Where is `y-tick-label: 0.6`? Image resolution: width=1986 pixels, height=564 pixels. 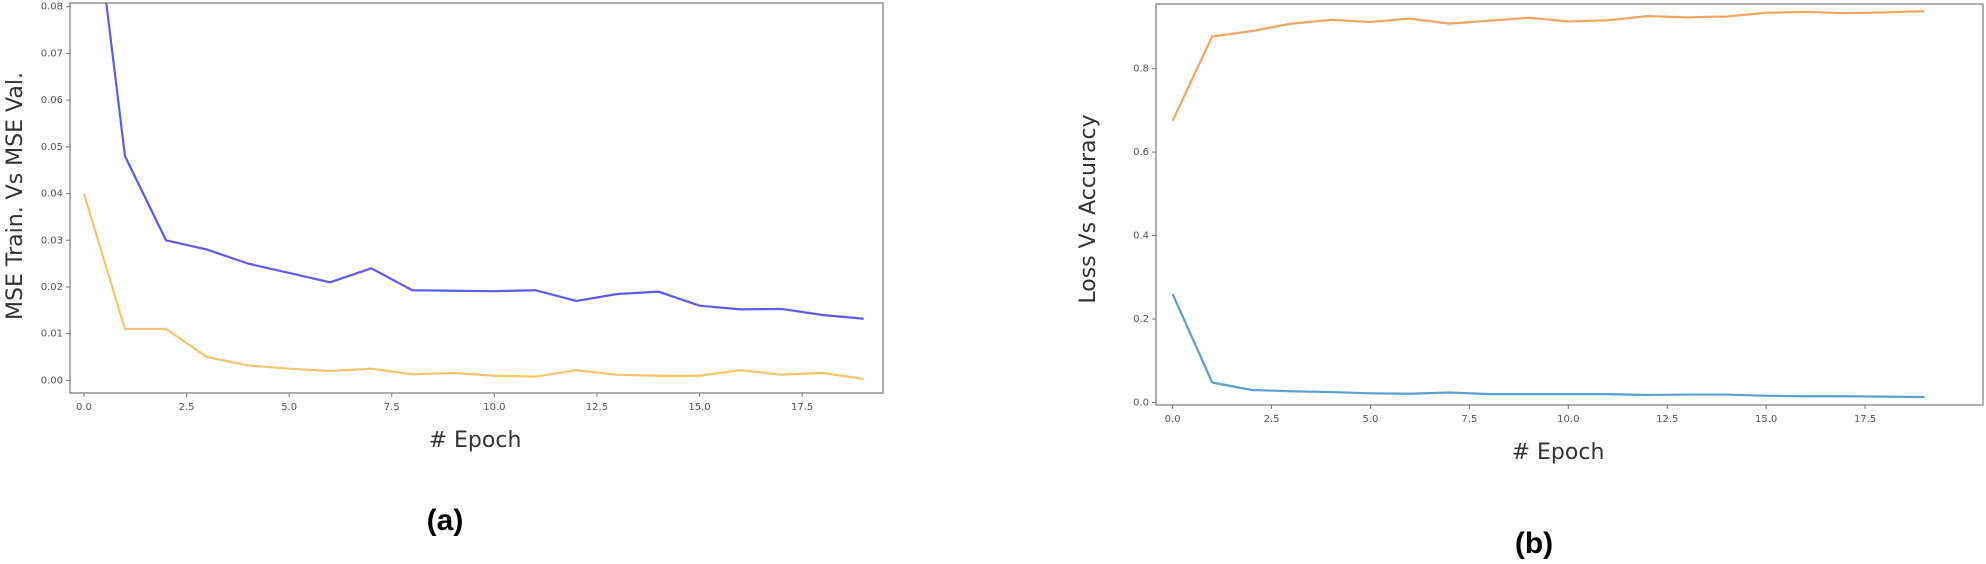
y-tick-label: 0.6 is located at coordinates (1141, 152).